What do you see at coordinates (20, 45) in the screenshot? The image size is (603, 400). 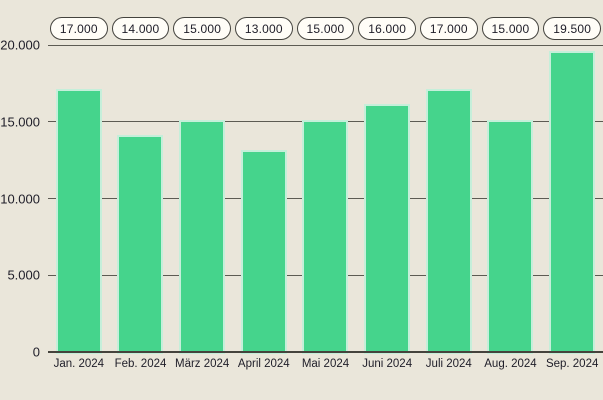 I see `y-axis-tick-label: 20.000` at bounding box center [20, 45].